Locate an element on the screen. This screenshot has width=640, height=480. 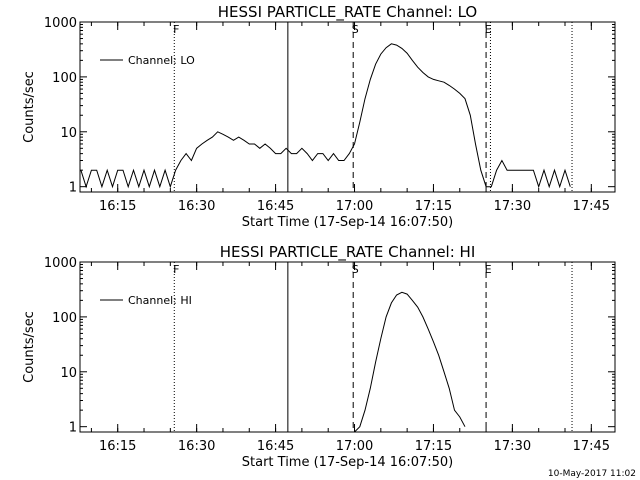
generation-timestamp: 10-May-2017 11:02 is located at coordinates (592, 474).